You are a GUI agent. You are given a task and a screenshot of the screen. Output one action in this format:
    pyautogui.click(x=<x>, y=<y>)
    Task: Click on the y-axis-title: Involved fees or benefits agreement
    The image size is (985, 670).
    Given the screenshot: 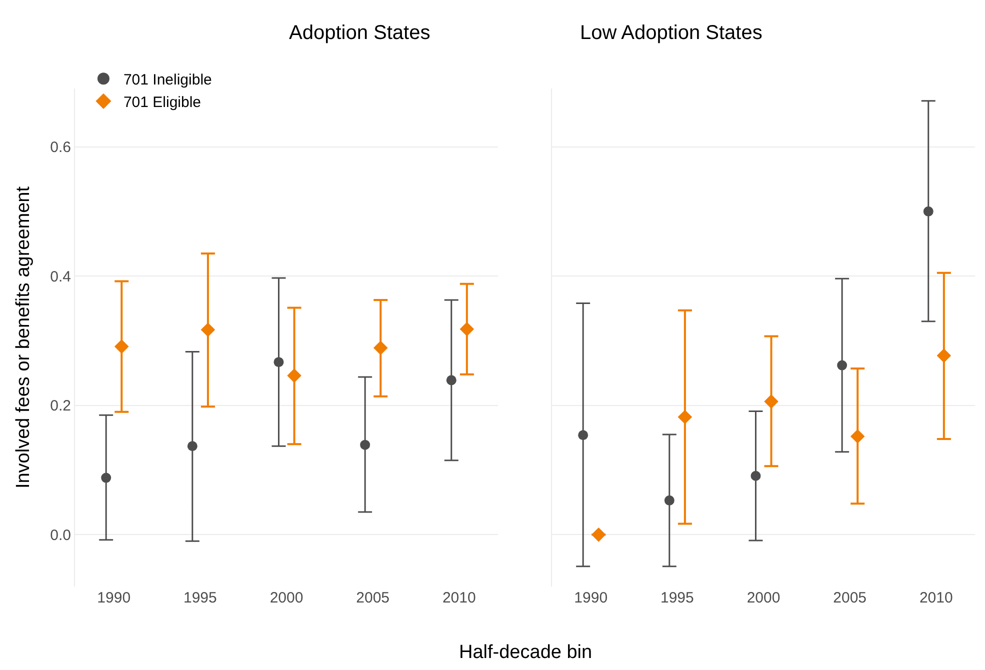 What is the action you would take?
    pyautogui.click(x=23, y=337)
    